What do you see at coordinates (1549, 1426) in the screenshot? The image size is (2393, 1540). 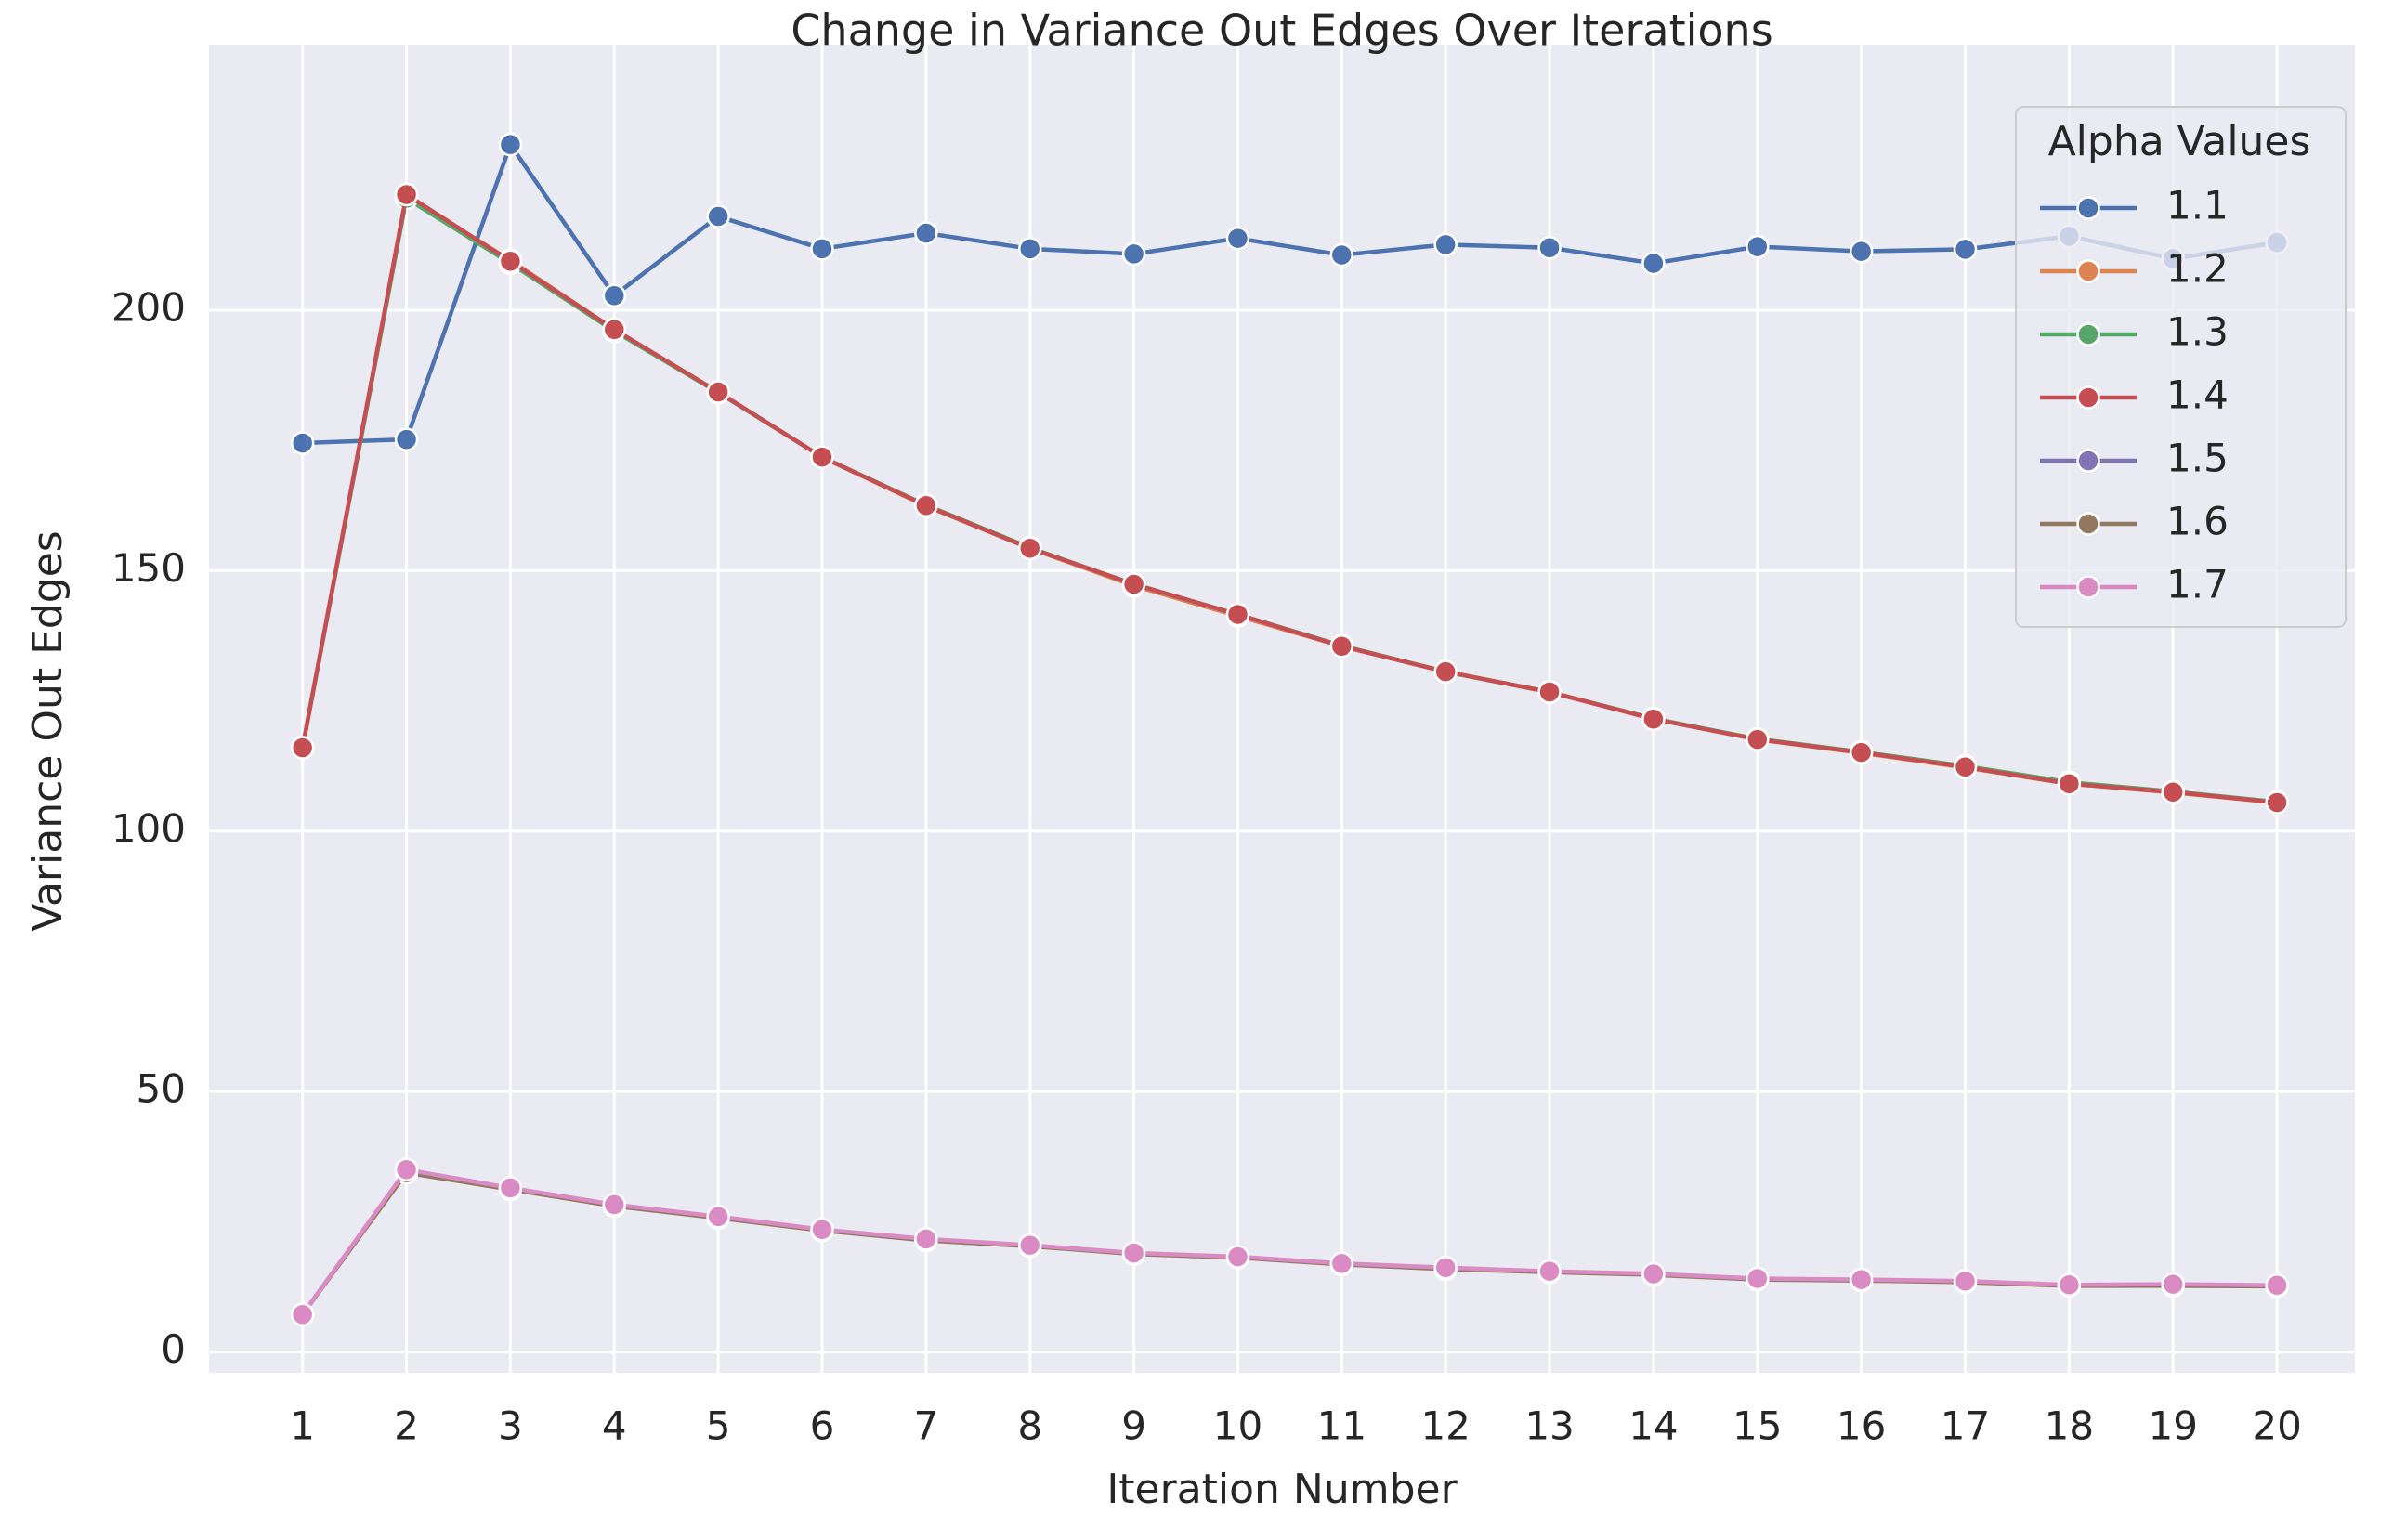 I see `x-tick-label: 13` at bounding box center [1549, 1426].